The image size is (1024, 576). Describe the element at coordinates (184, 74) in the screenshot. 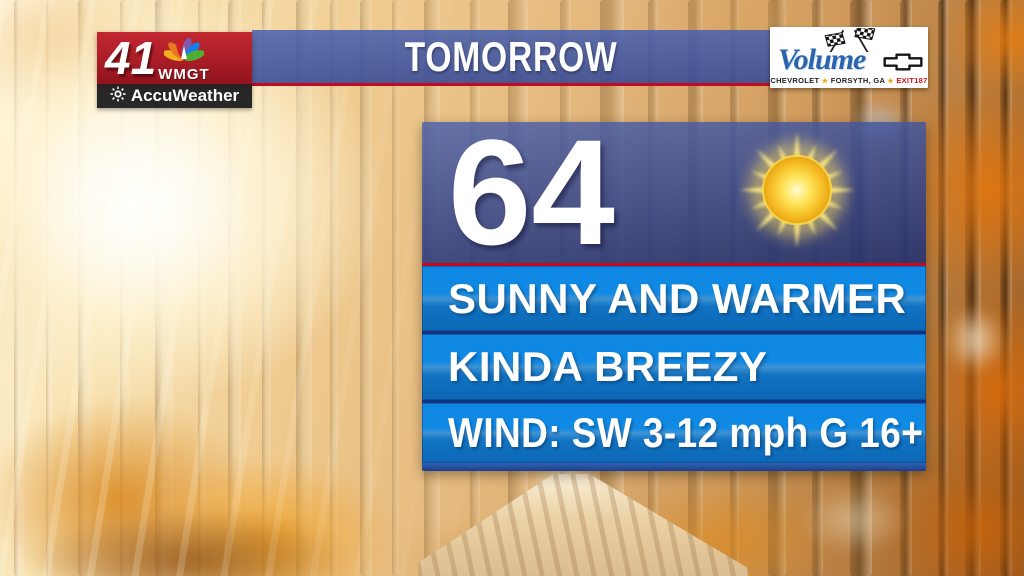

I see `station-callsign: WMGT` at that location.